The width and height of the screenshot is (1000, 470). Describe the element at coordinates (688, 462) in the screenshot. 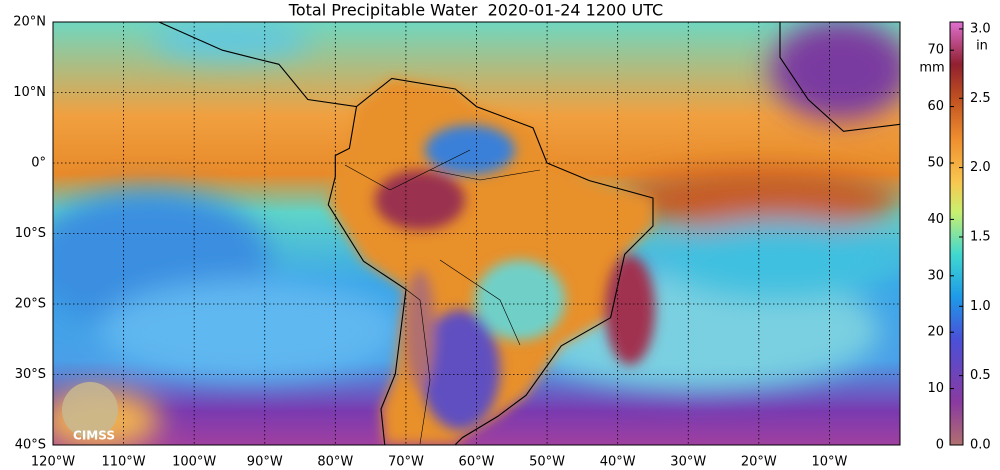

I see `x-tick-label: 30°W` at that location.